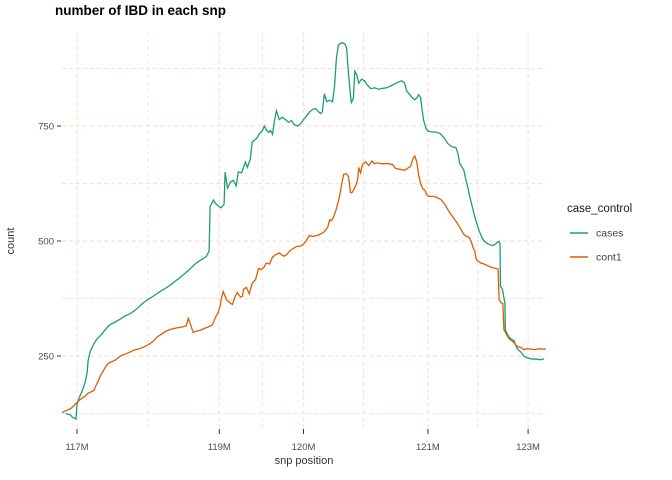  Describe the element at coordinates (46, 357) in the screenshot. I see `y-tick-label: 250` at that location.